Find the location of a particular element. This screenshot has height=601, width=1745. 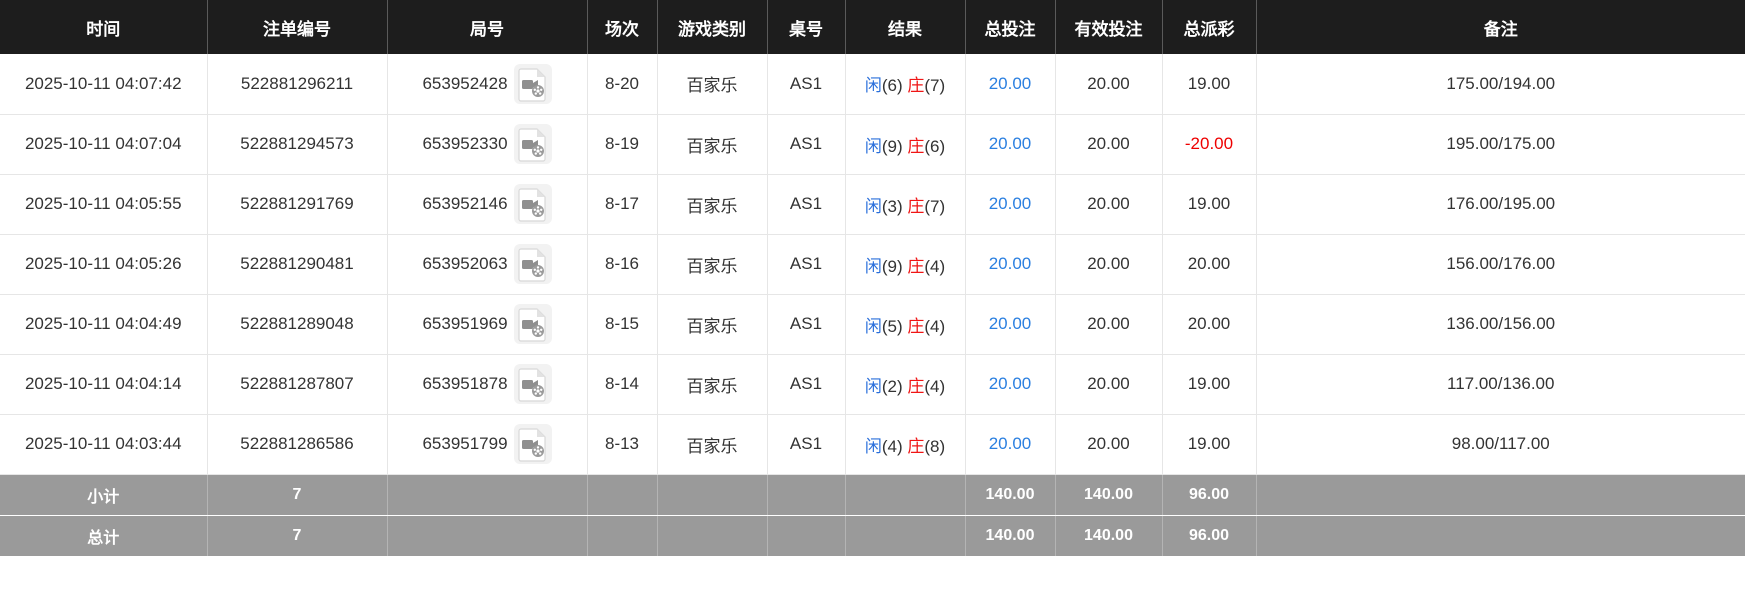

column-header-payout: 总派彩 is located at coordinates (1209, 27).